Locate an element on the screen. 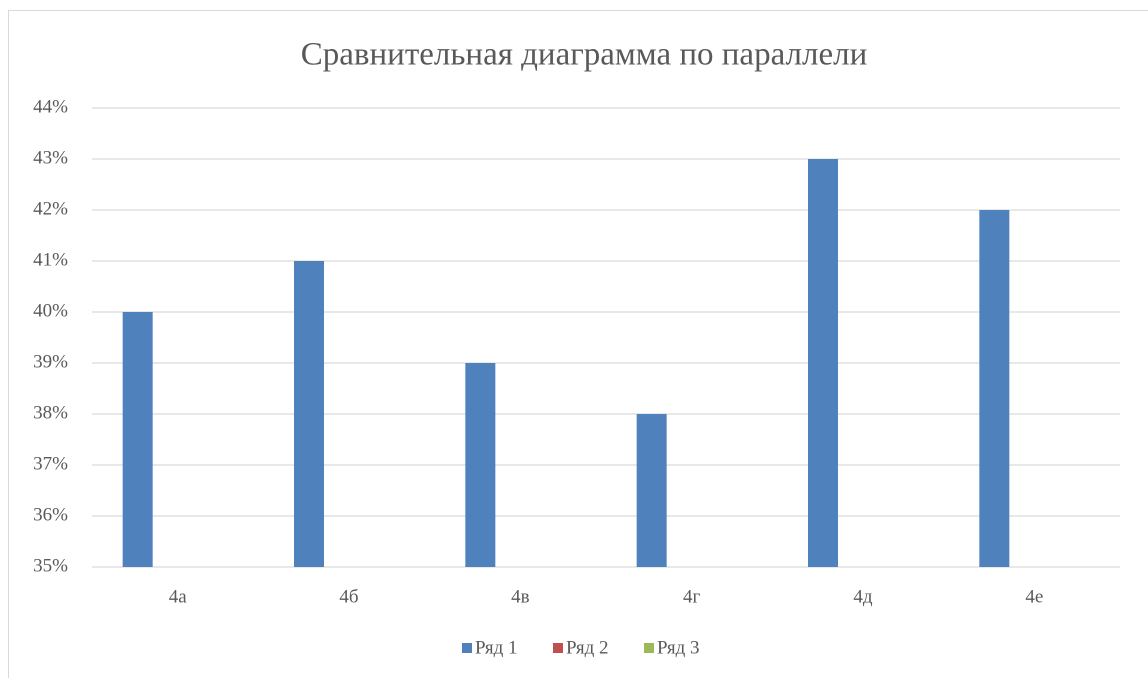 This screenshot has height=678, width=1148. legend-label: Ряд 2 is located at coordinates (587, 647).